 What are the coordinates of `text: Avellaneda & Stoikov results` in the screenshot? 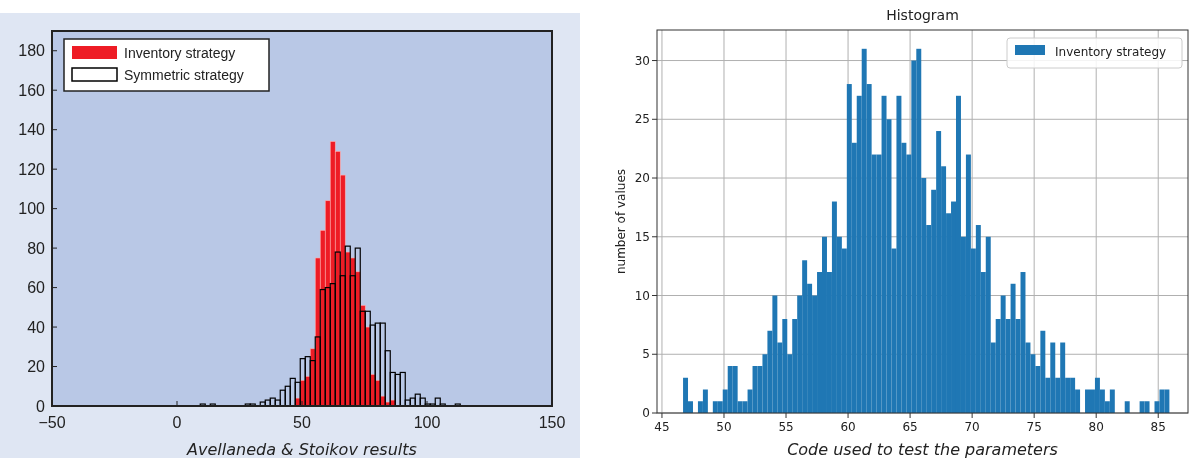 It's located at (301, 449).